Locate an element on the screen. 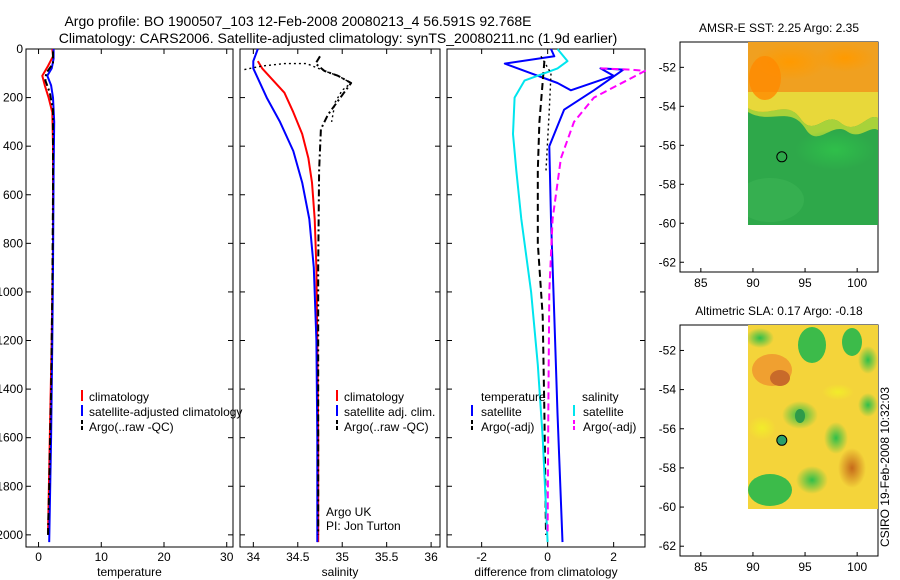 The height and width of the screenshot is (580, 900). salinity-series-0-line is located at coordinates (288, 301).